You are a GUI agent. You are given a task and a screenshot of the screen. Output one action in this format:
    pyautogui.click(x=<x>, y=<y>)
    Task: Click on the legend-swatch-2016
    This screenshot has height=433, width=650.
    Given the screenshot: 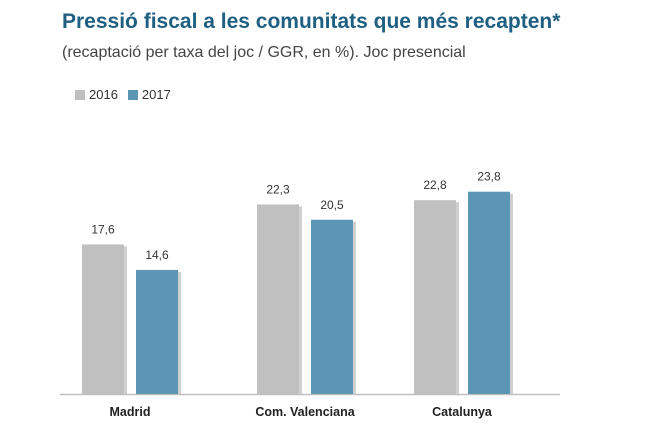 What is the action you would take?
    pyautogui.click(x=80, y=94)
    